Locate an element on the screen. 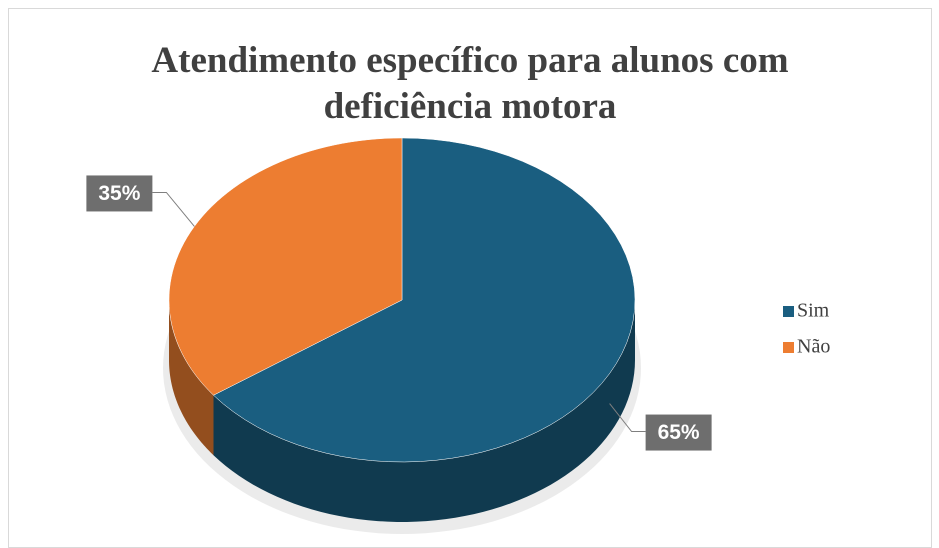 The image size is (939, 548). data-label: 35% is located at coordinates (119, 193).